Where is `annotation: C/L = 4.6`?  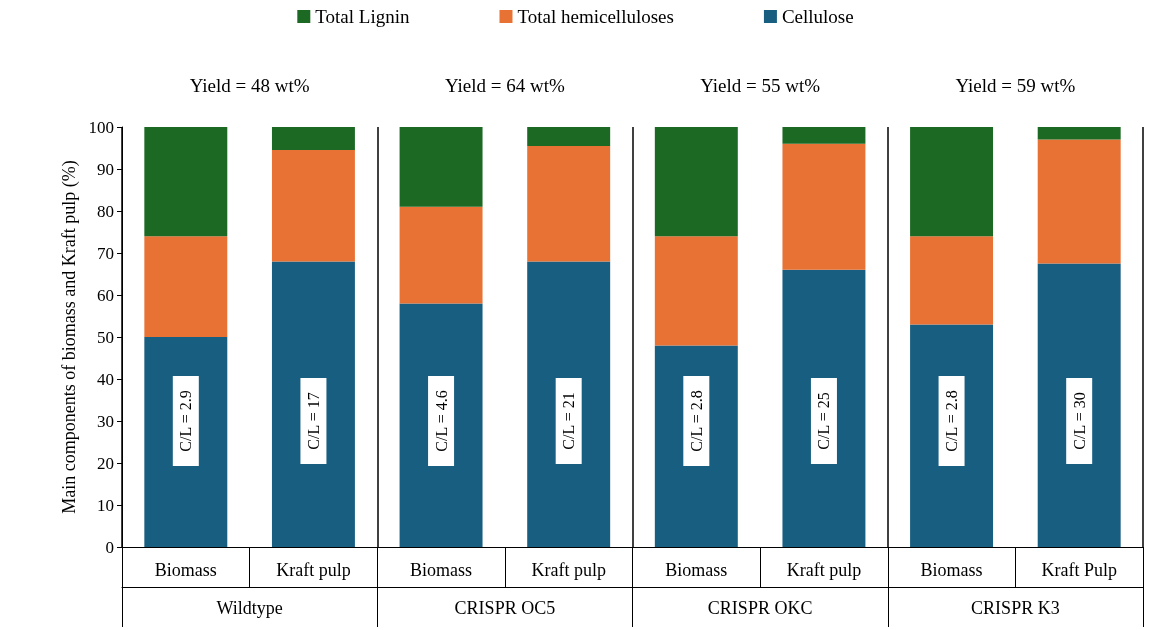 annotation: C/L = 4.6 is located at coordinates (441, 421).